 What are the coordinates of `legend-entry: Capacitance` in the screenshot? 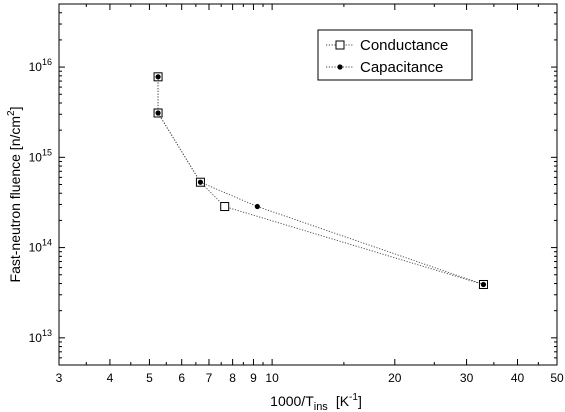 It's located at (384, 67).